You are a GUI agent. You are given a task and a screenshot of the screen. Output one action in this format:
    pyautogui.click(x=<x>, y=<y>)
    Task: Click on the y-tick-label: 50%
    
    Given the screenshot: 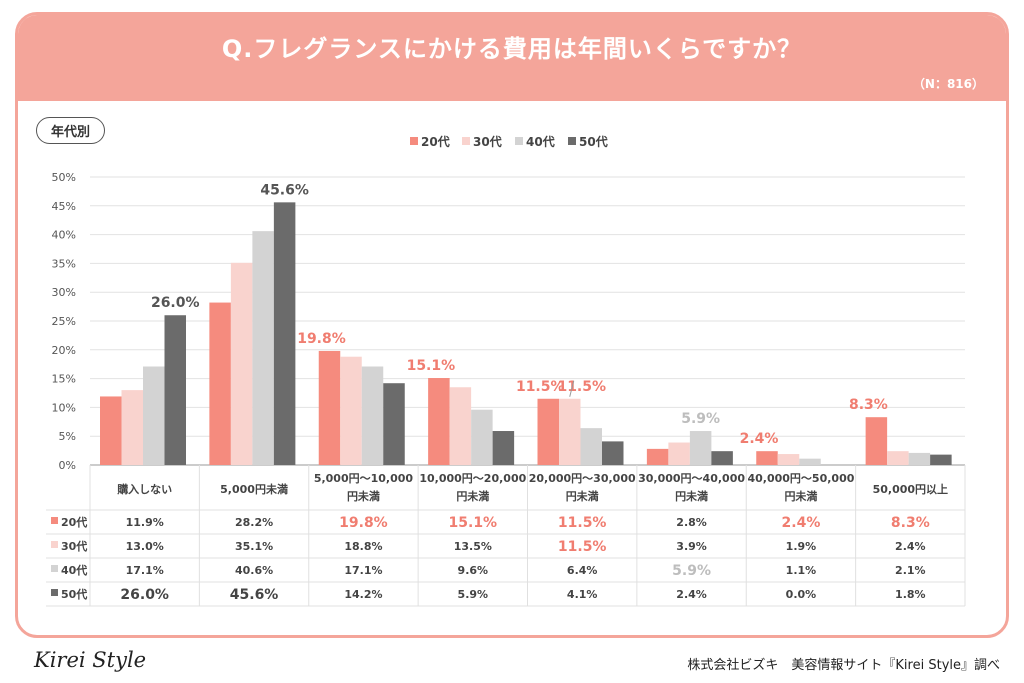 What is the action you would take?
    pyautogui.click(x=64, y=177)
    